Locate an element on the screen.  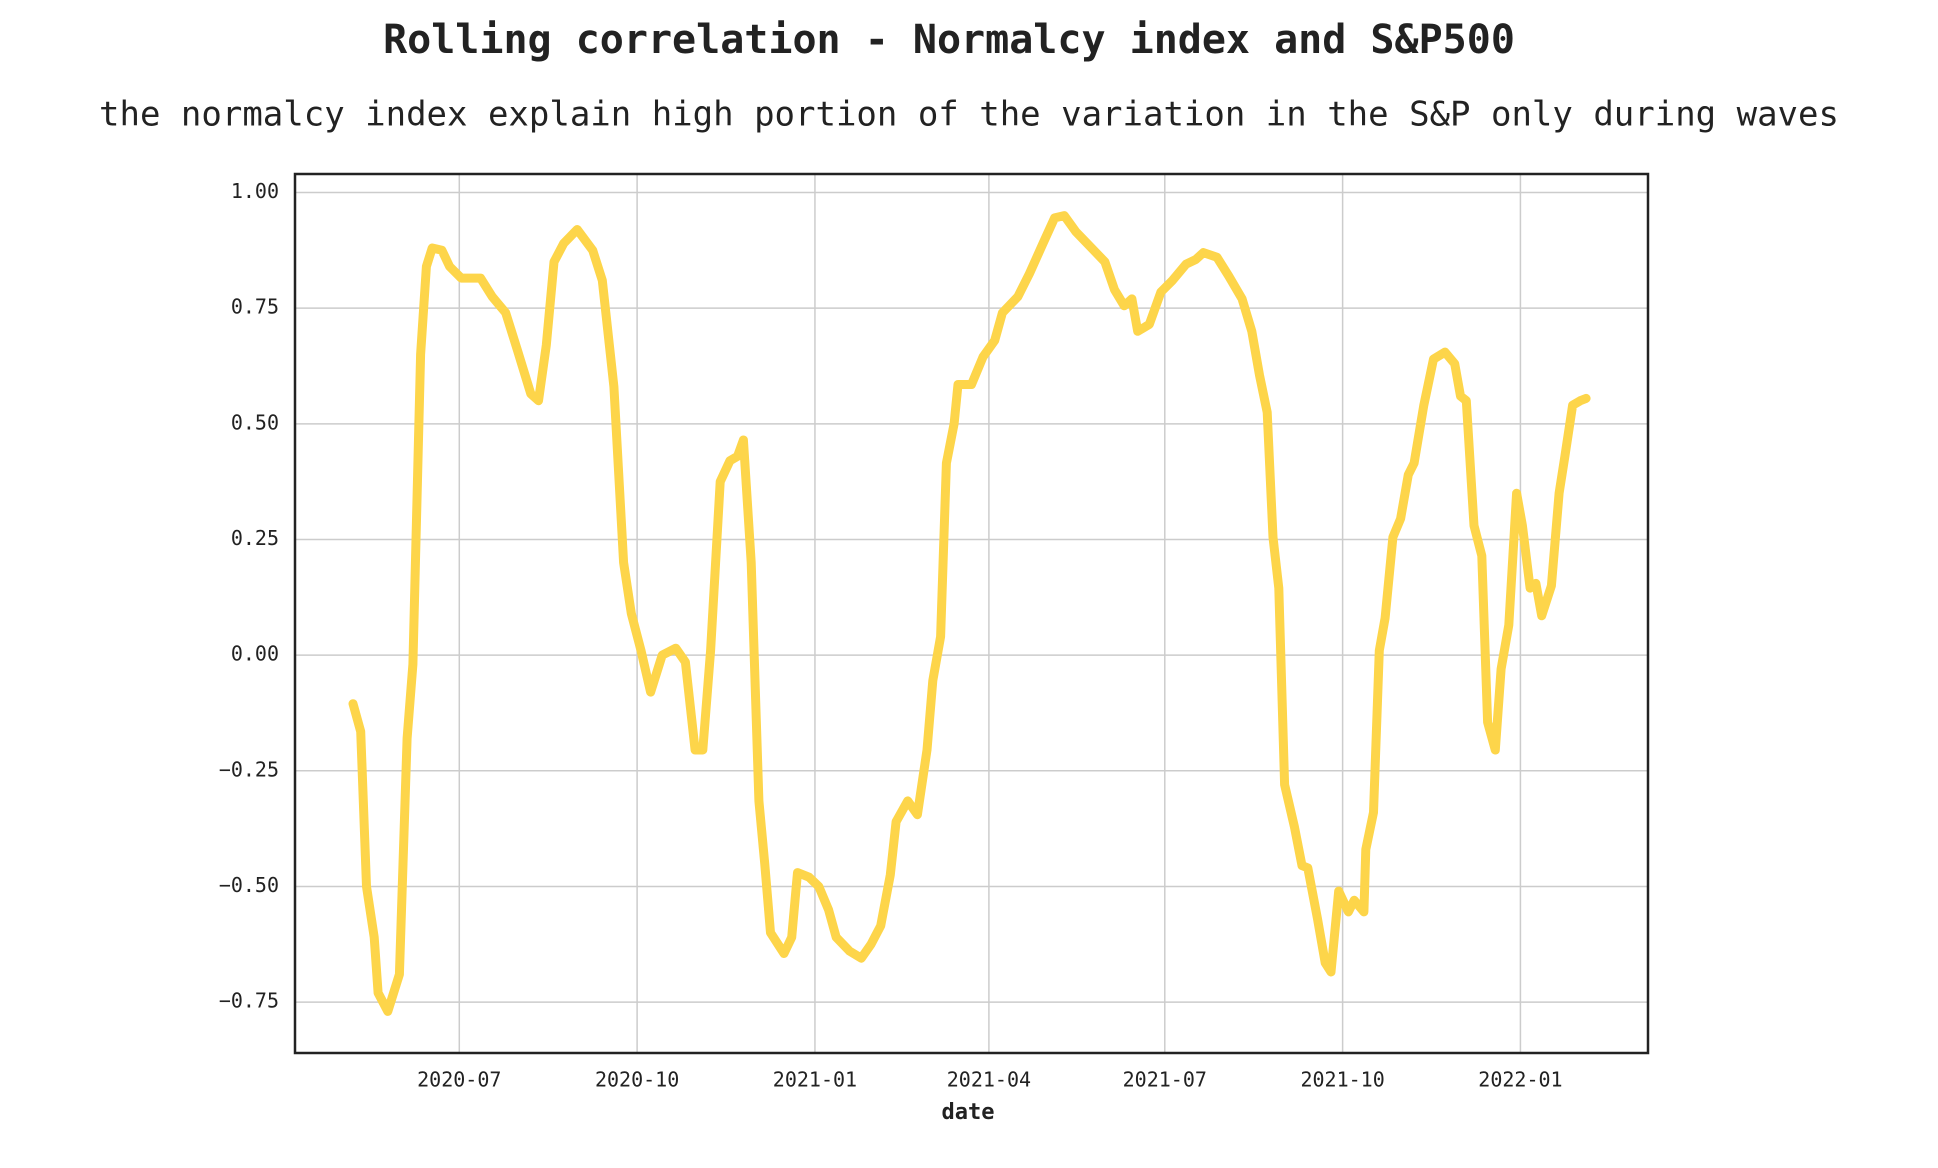
x-tick-label: 2020-07 is located at coordinates (459, 1080).